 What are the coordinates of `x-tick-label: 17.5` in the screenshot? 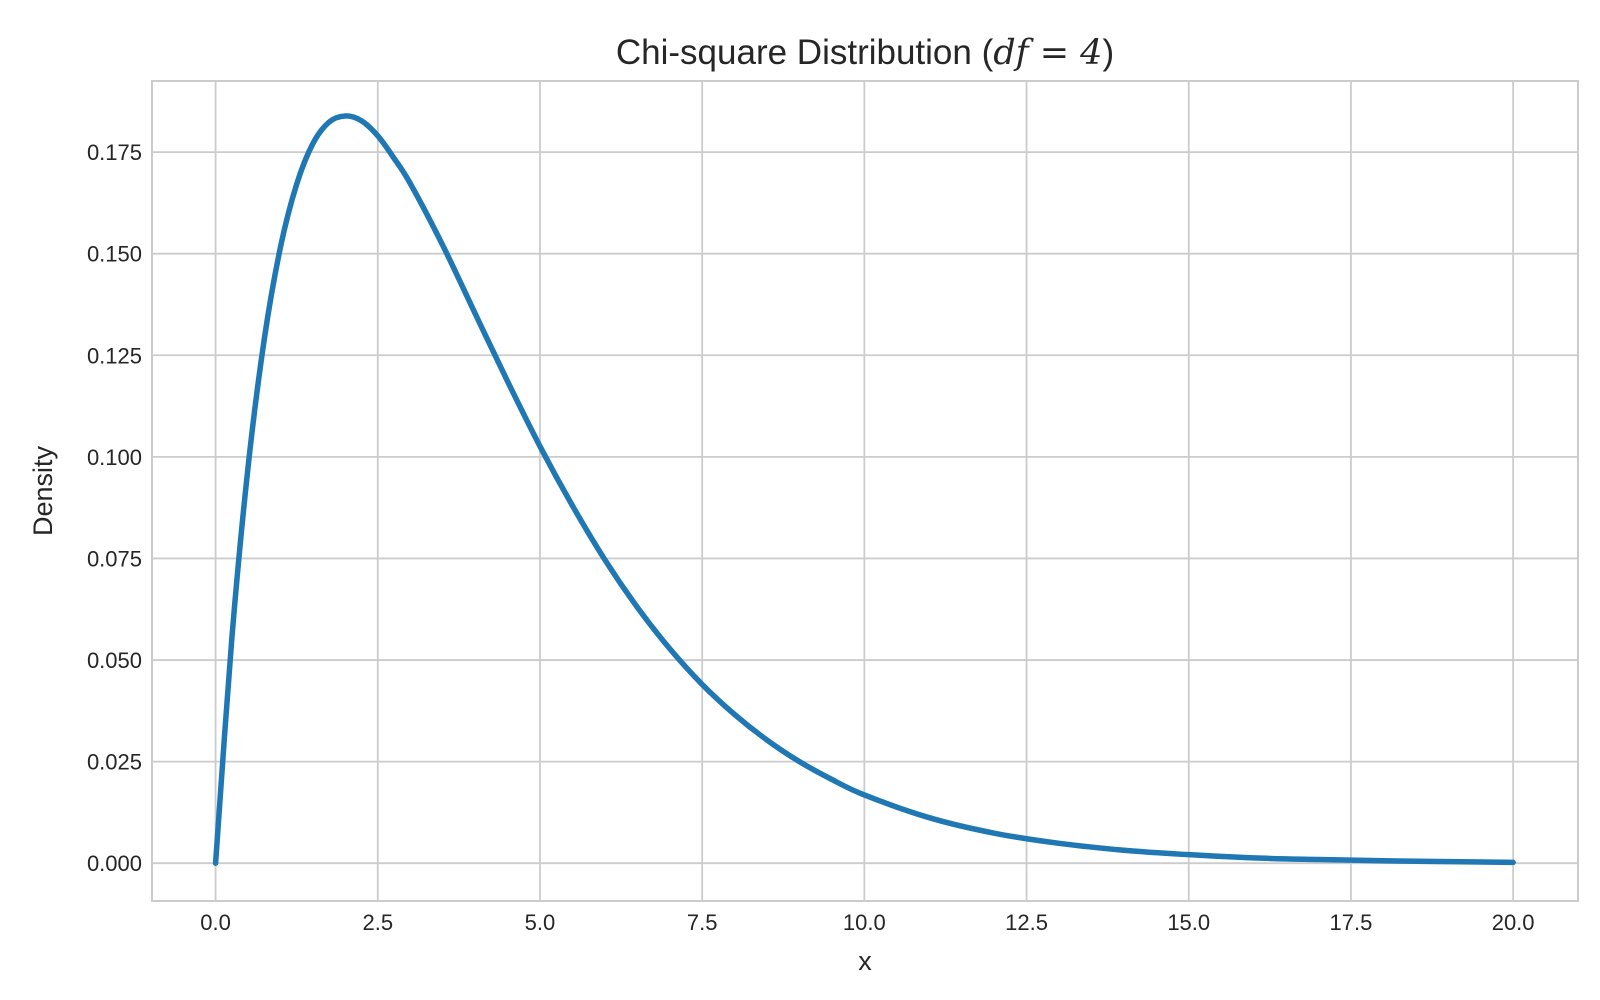 It's located at (1351, 922).